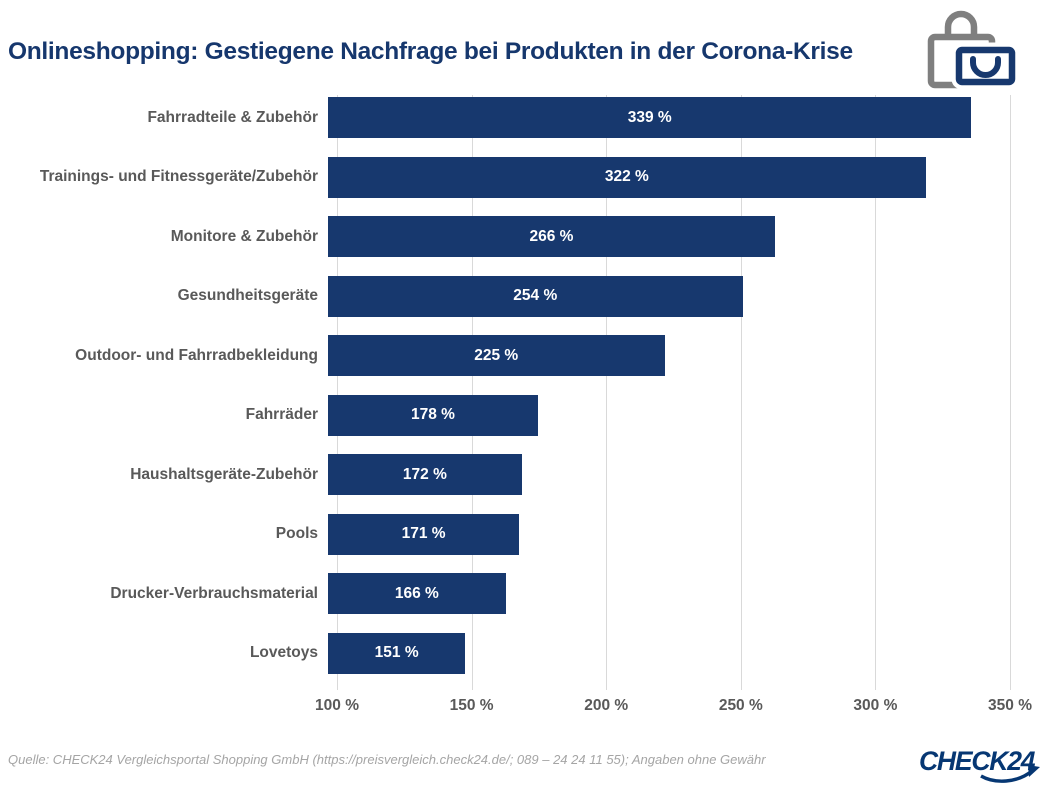 Image resolution: width=1063 pixels, height=797 pixels. What do you see at coordinates (281, 414) in the screenshot?
I see `category-label: Fahrräder` at bounding box center [281, 414].